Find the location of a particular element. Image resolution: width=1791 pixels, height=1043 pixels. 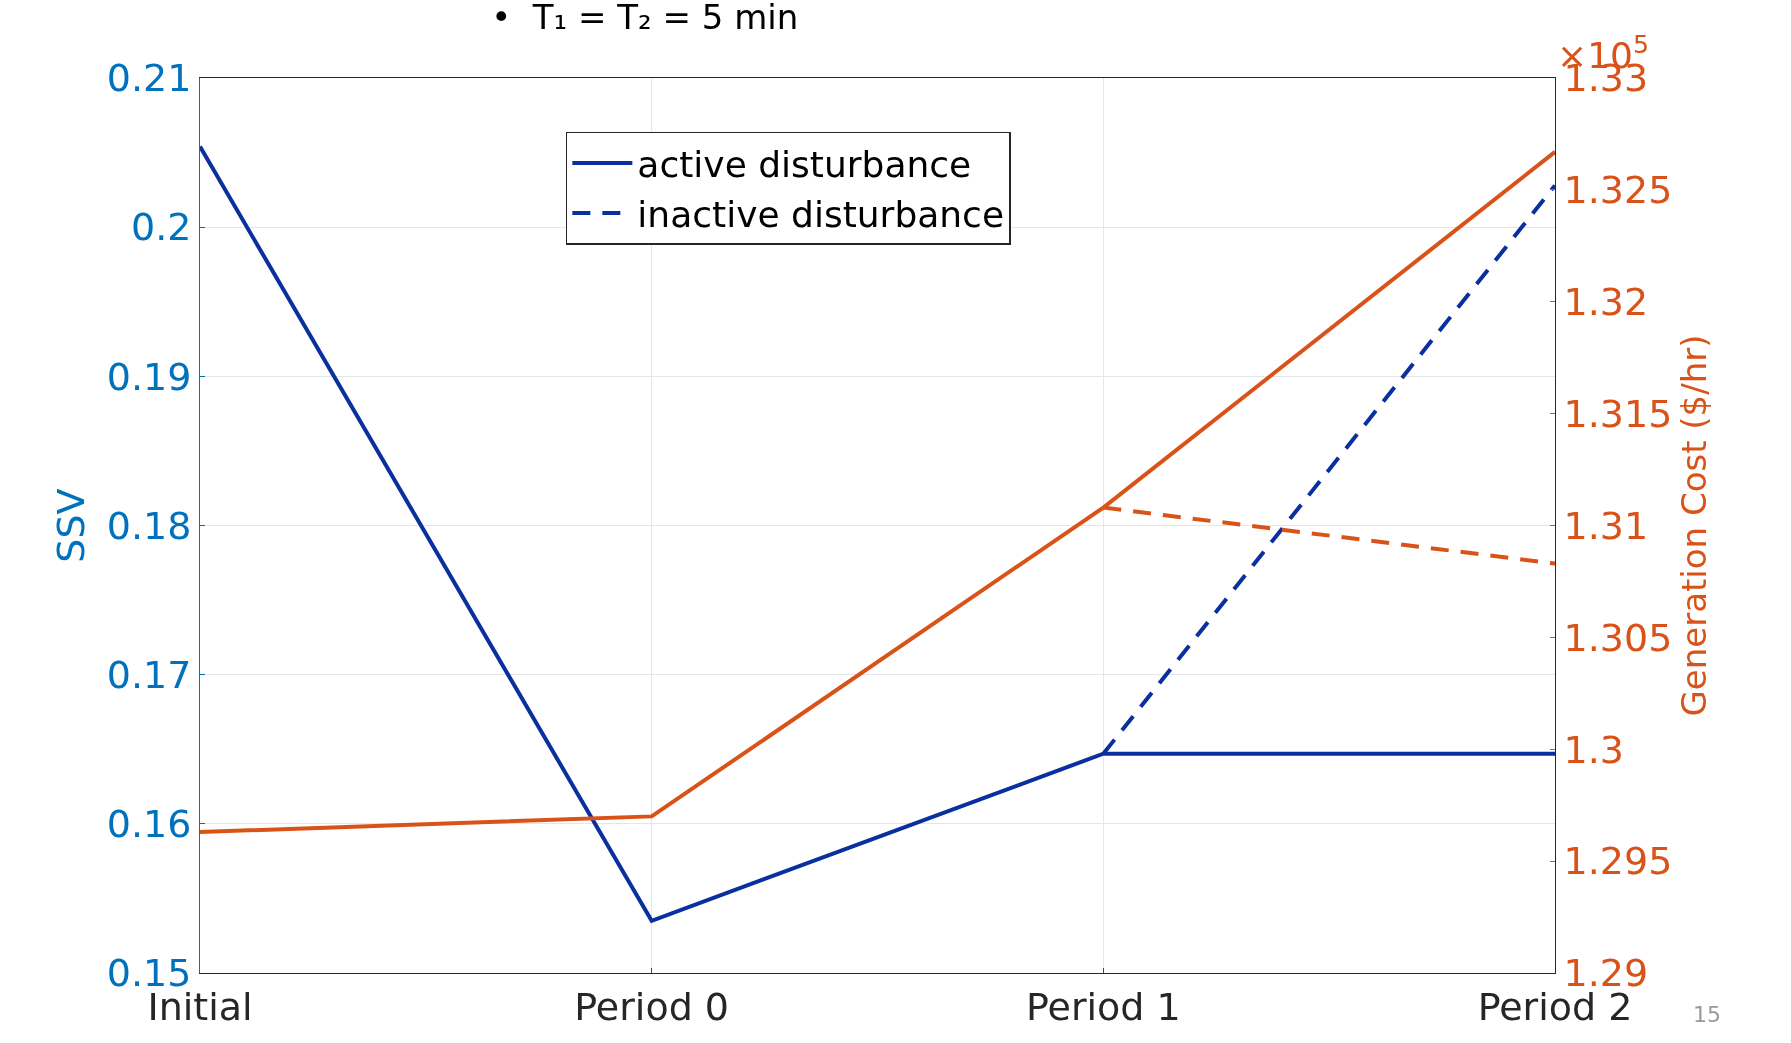

y-tick-label: 0.18 is located at coordinates (149, 525).